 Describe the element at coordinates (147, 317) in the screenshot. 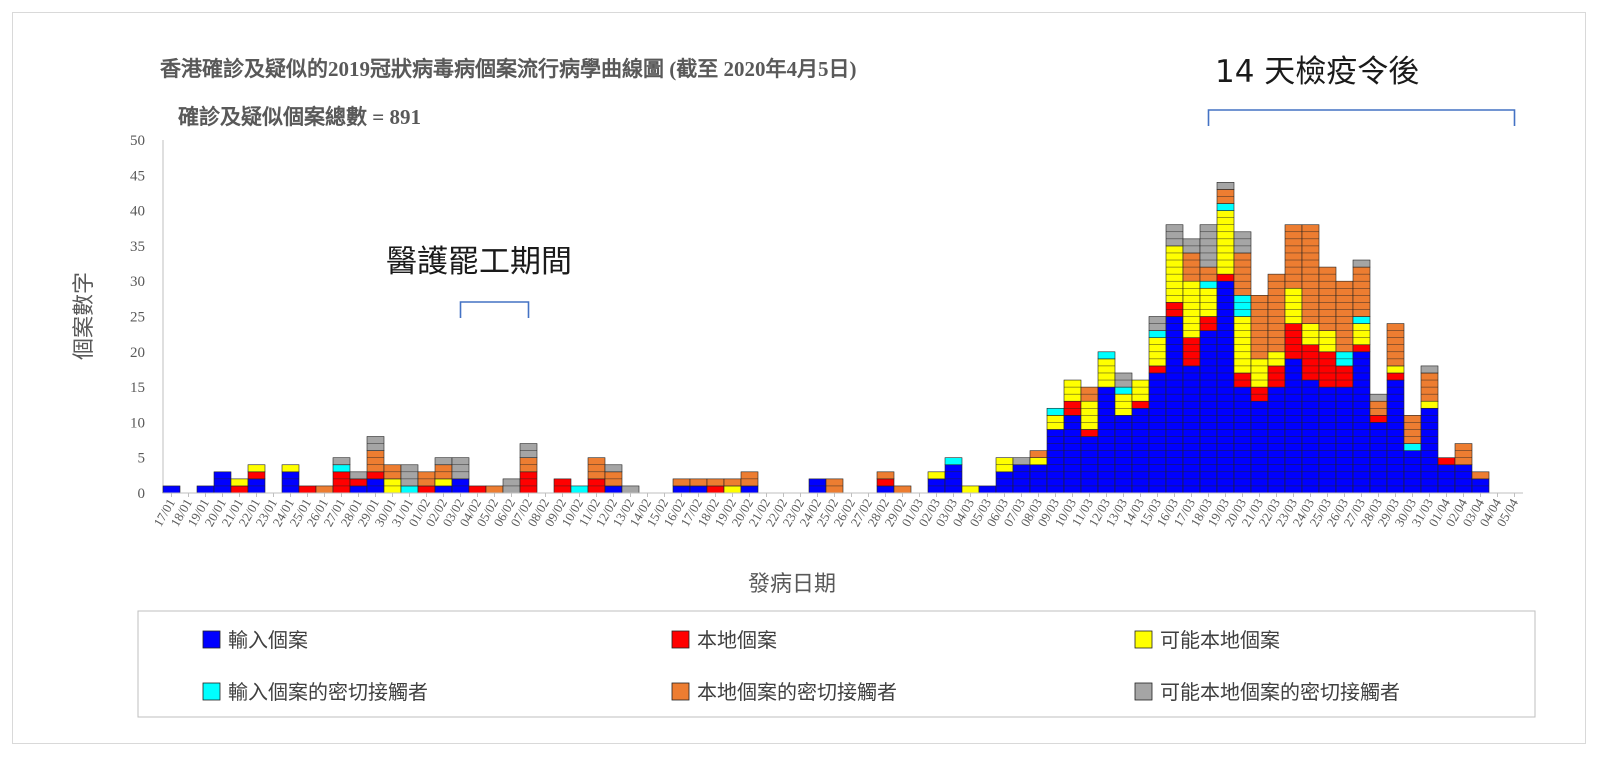

I see `y-axis: 0 5 10 15 20 25 30 35 40 45 50` at that location.